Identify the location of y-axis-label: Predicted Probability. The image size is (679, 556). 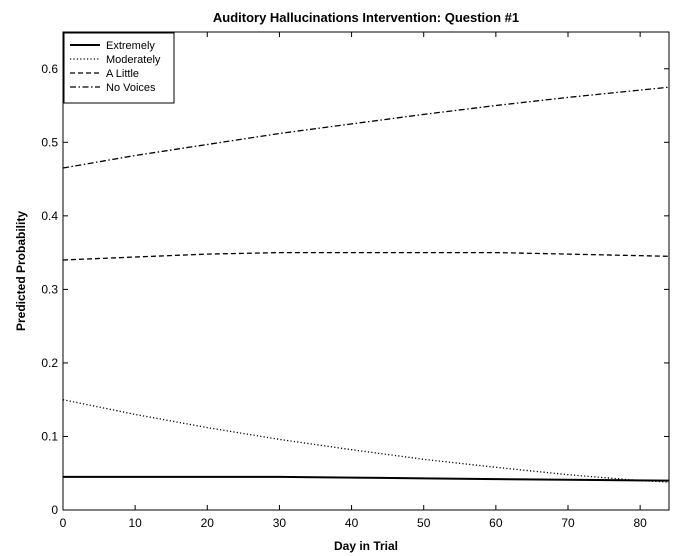
(21, 271).